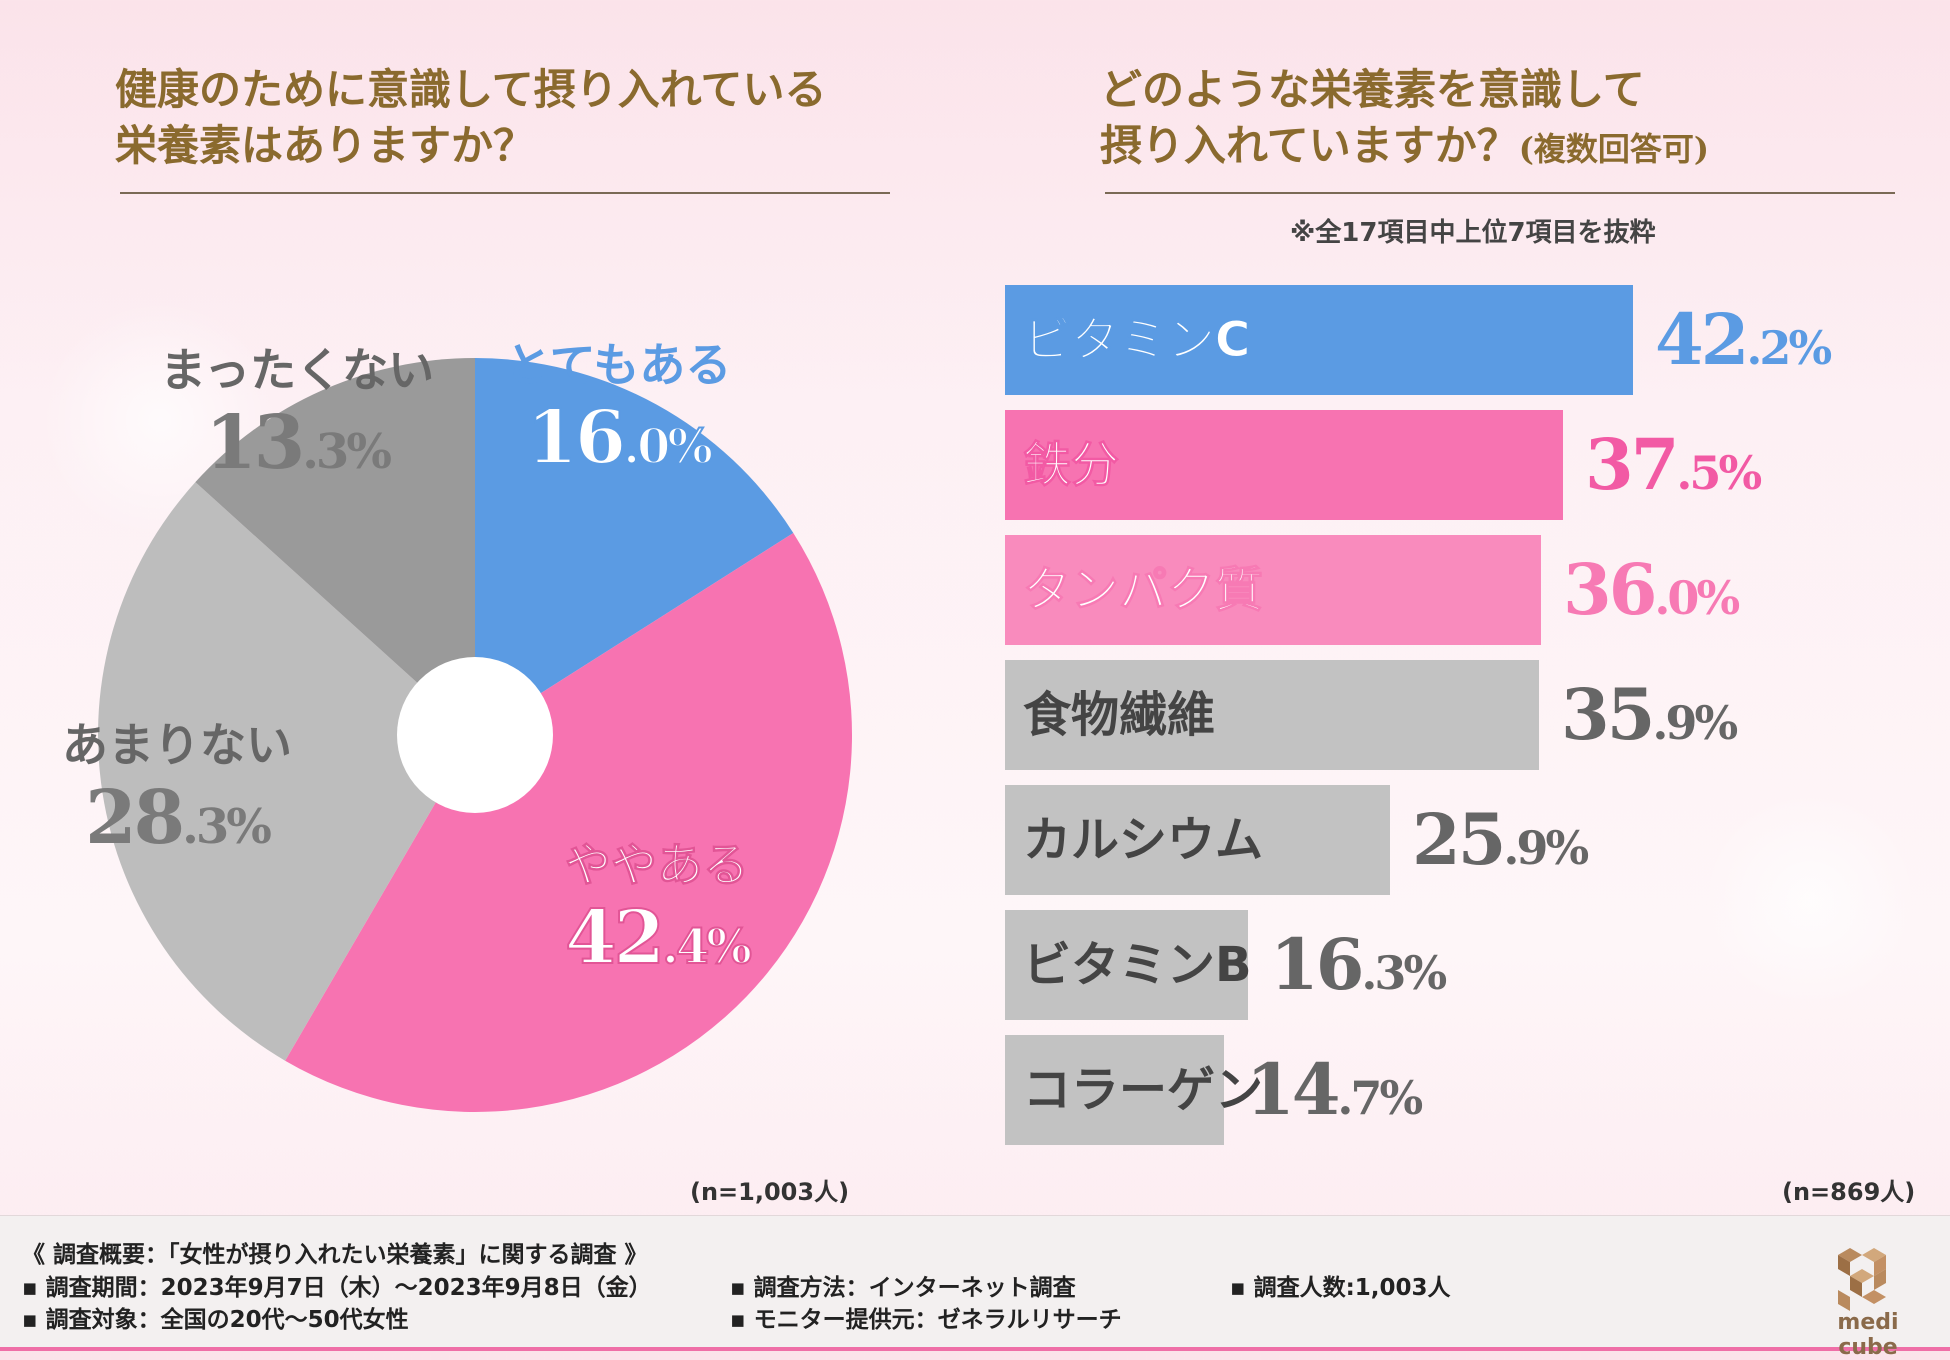 Image resolution: width=1950 pixels, height=1360 pixels. I want to click on pie-center-hole, so click(475, 735).